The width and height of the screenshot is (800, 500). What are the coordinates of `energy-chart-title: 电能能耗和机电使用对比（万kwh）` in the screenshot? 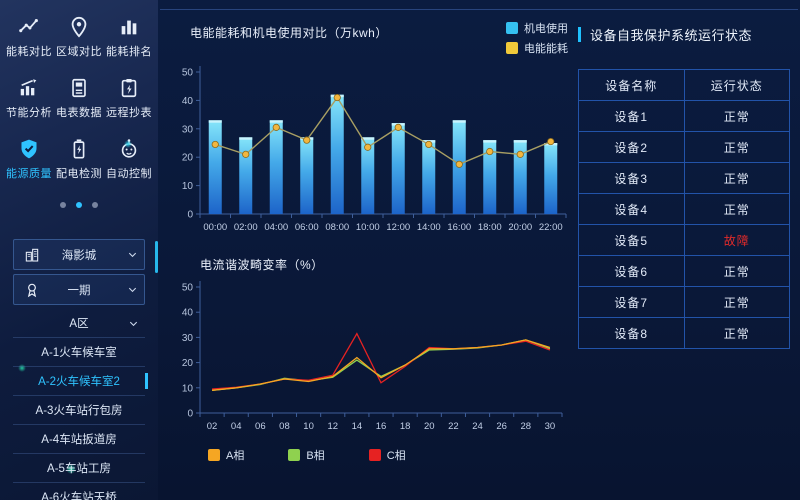 It's located at (289, 33).